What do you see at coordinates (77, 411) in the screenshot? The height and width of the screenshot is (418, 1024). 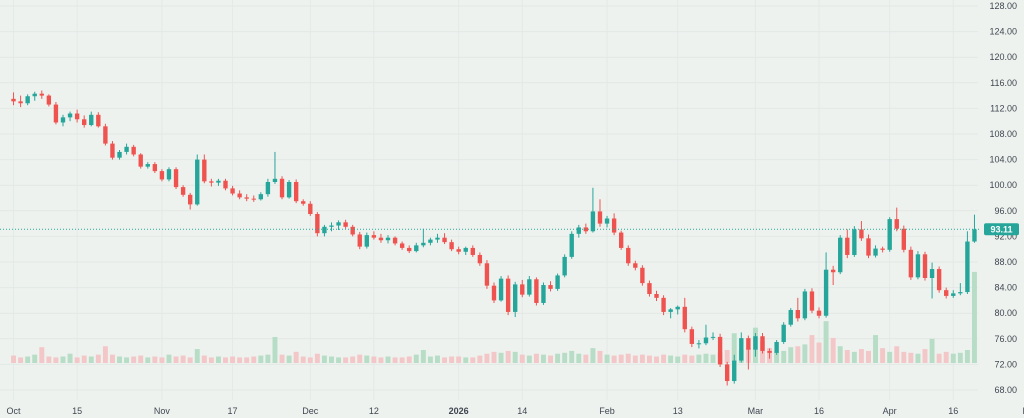 I see `x-tick-label: 15` at bounding box center [77, 411].